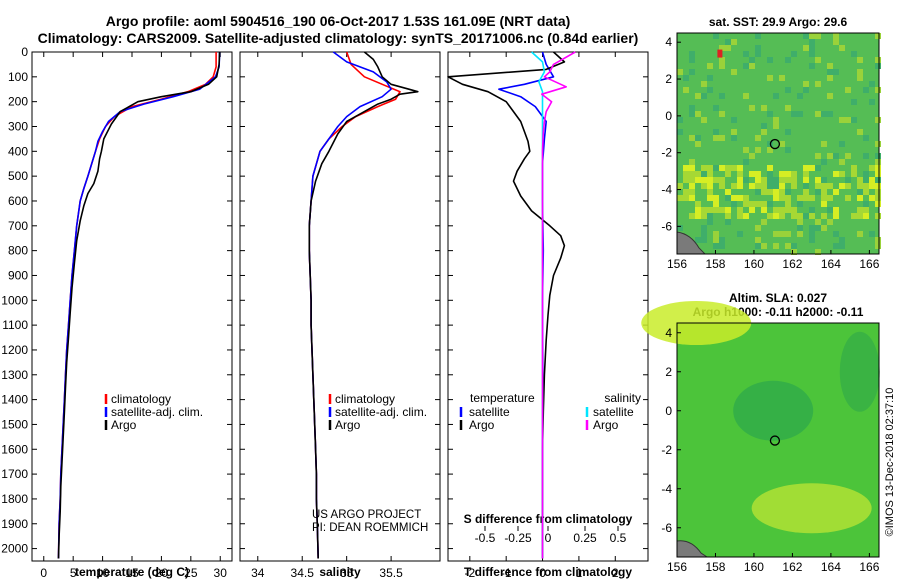  I want to click on s-argo-diff-line, so click(558, 305).